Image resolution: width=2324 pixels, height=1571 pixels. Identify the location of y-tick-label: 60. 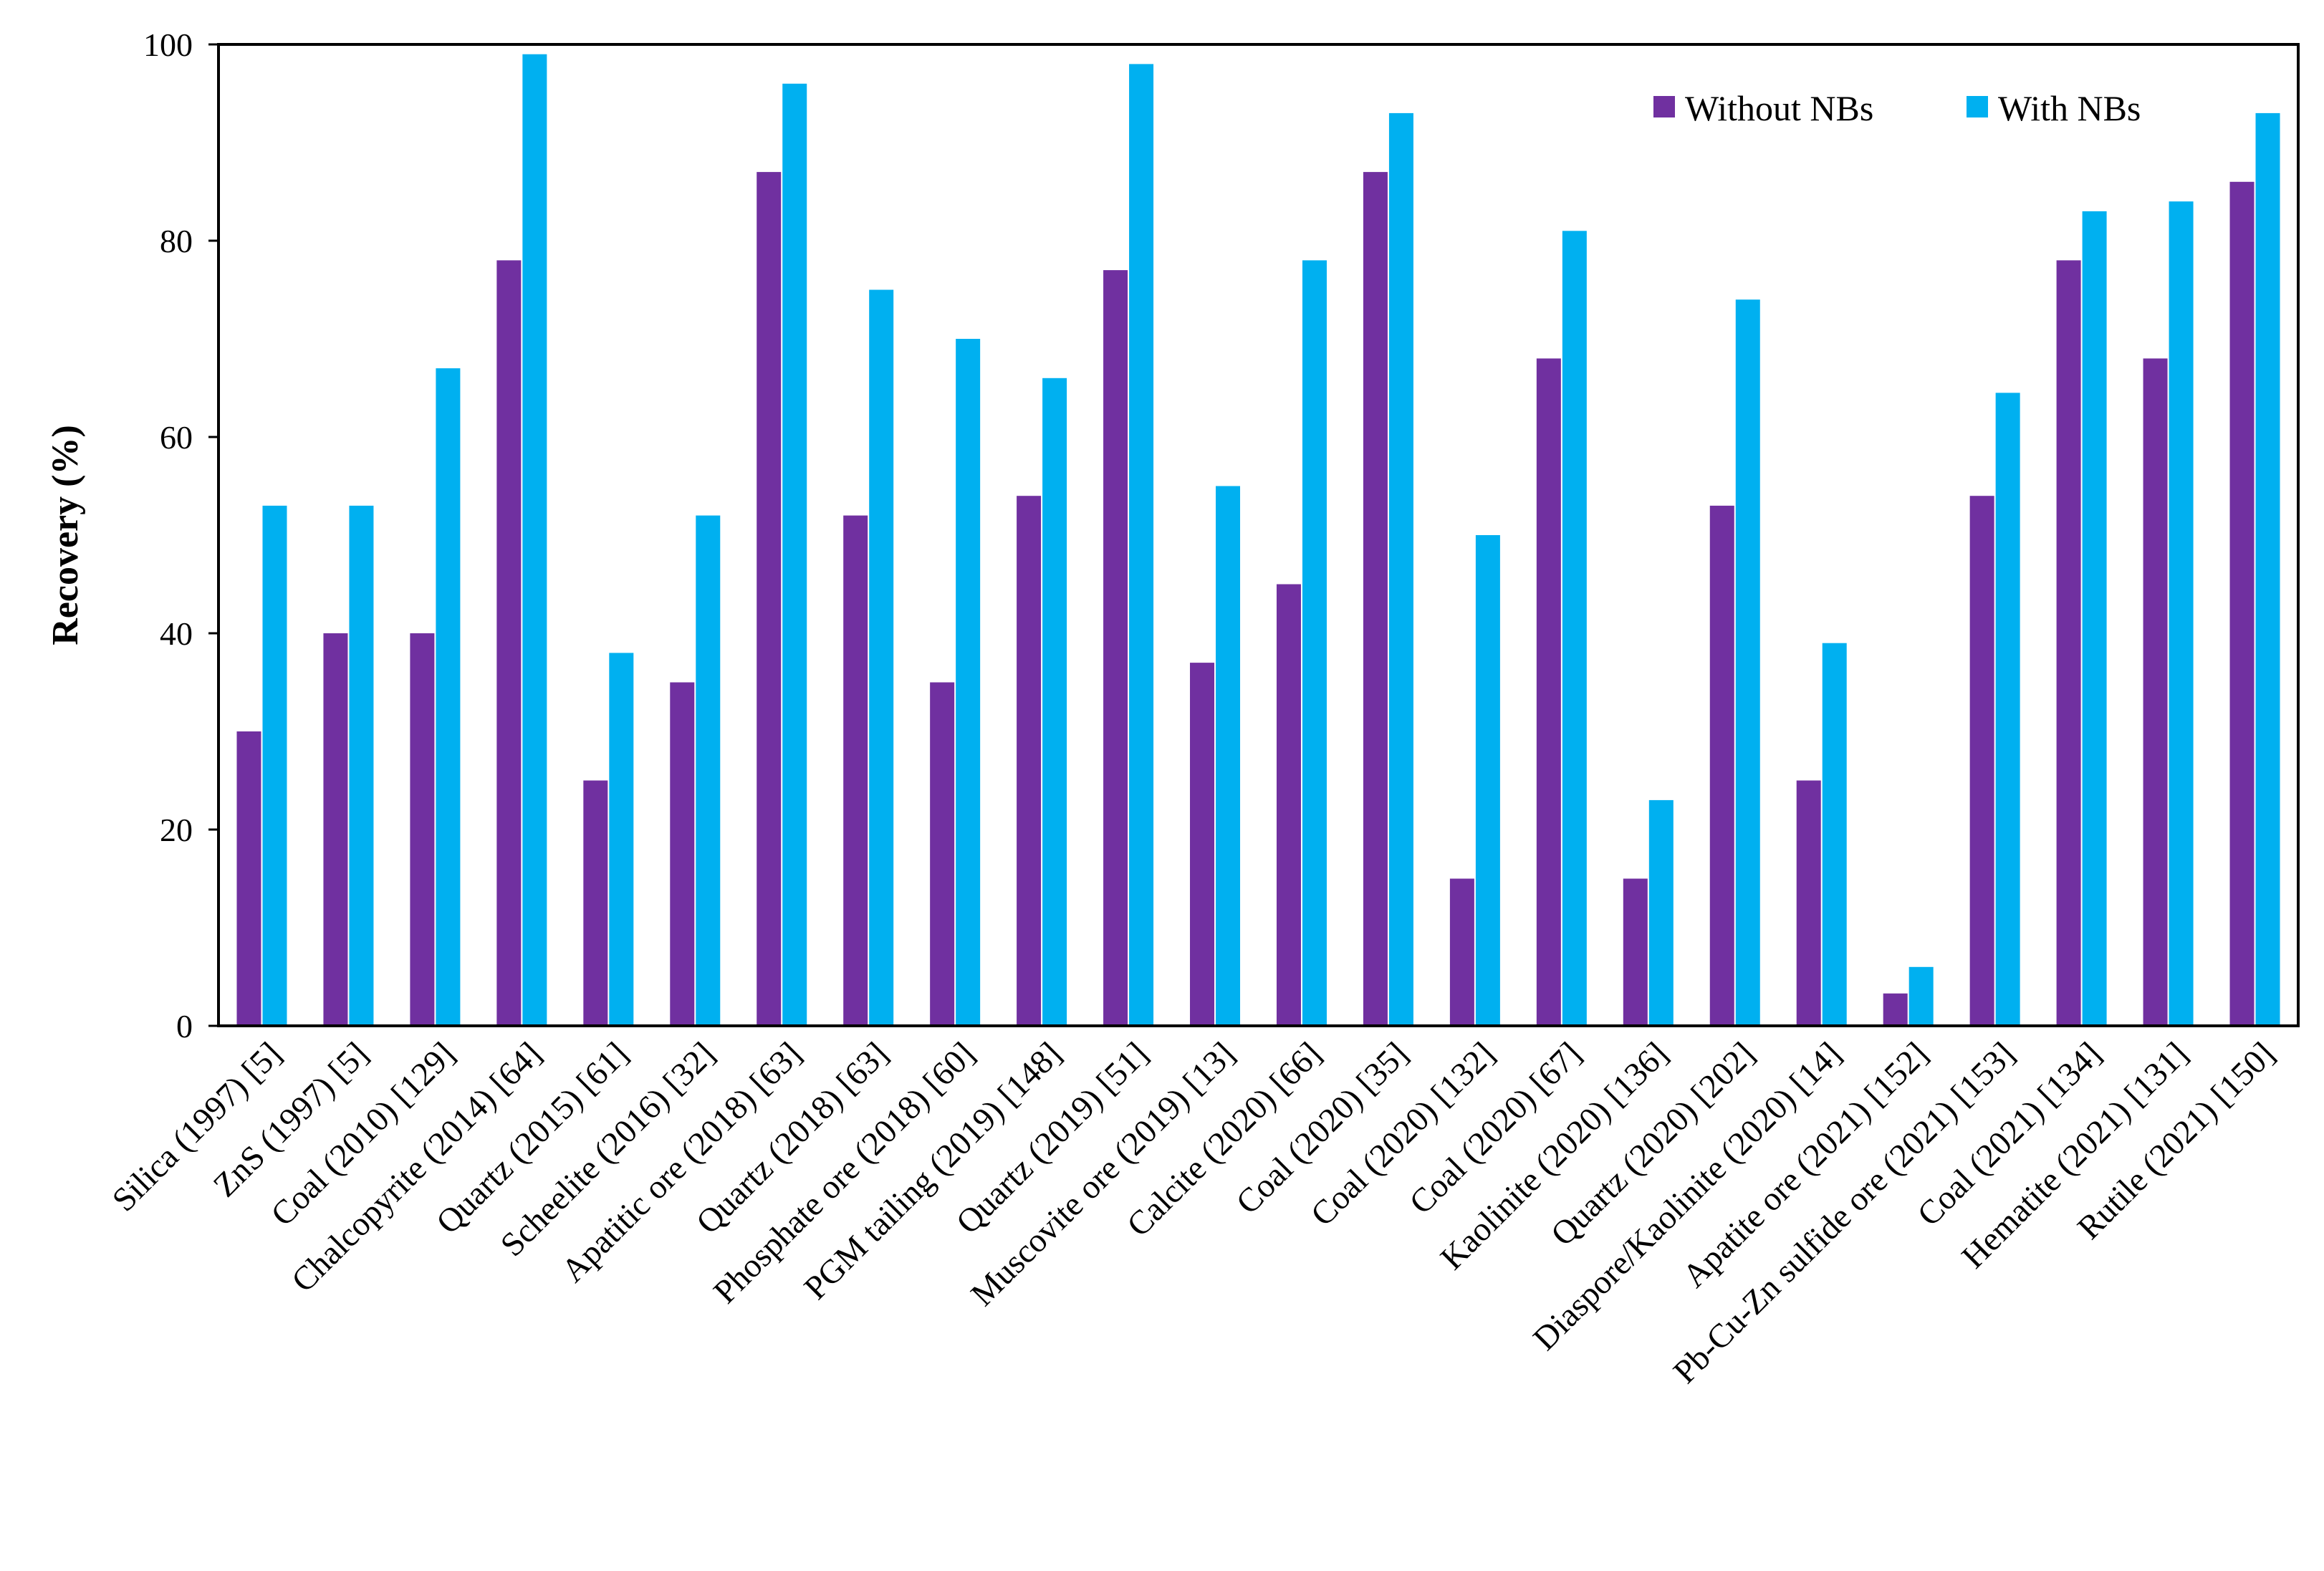
(176, 438).